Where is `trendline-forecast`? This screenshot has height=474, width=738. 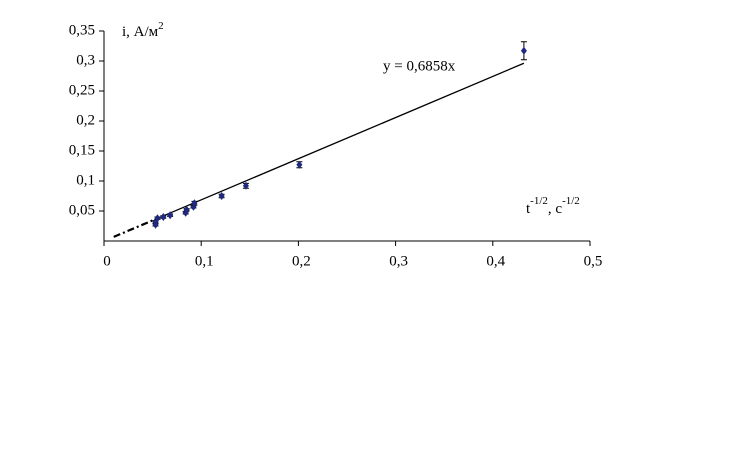 trendline-forecast is located at coordinates (134, 228).